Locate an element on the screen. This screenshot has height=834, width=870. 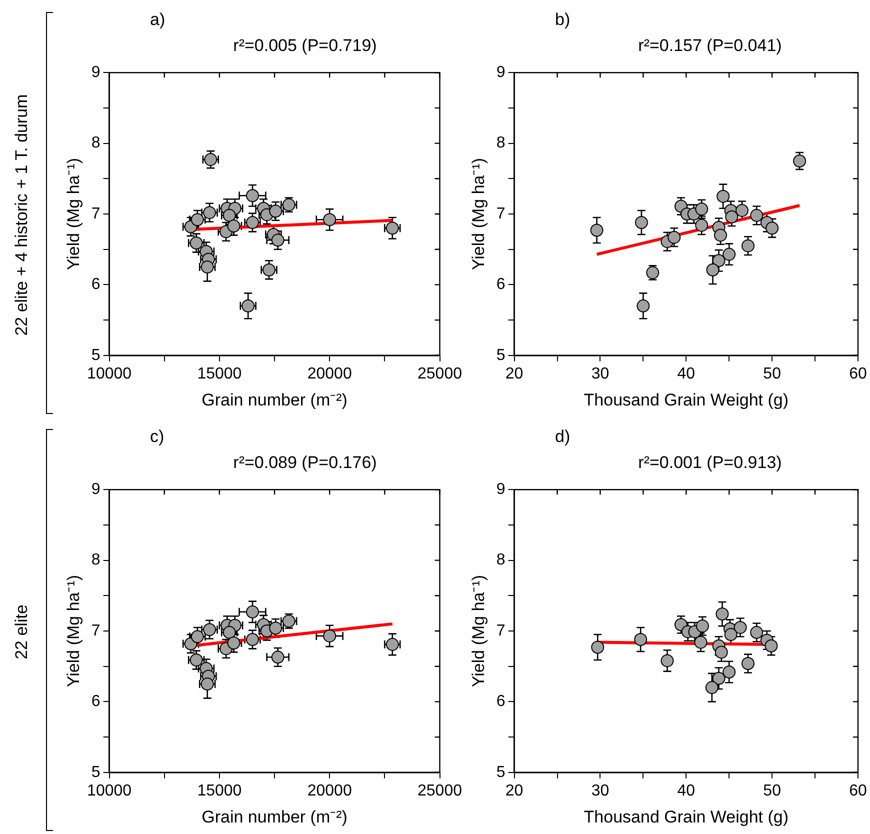
text: d) is located at coordinates (562, 437).